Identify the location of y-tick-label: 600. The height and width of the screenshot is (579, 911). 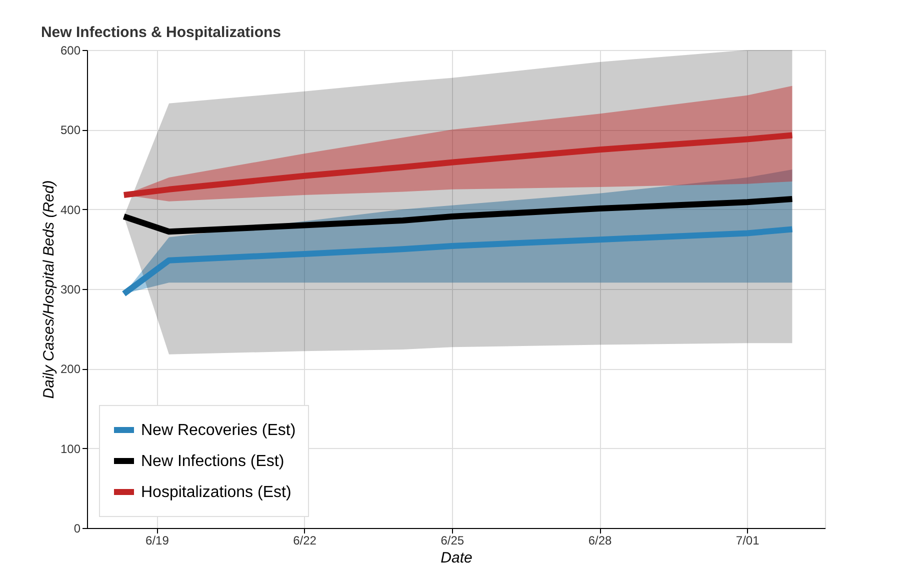
(70, 51).